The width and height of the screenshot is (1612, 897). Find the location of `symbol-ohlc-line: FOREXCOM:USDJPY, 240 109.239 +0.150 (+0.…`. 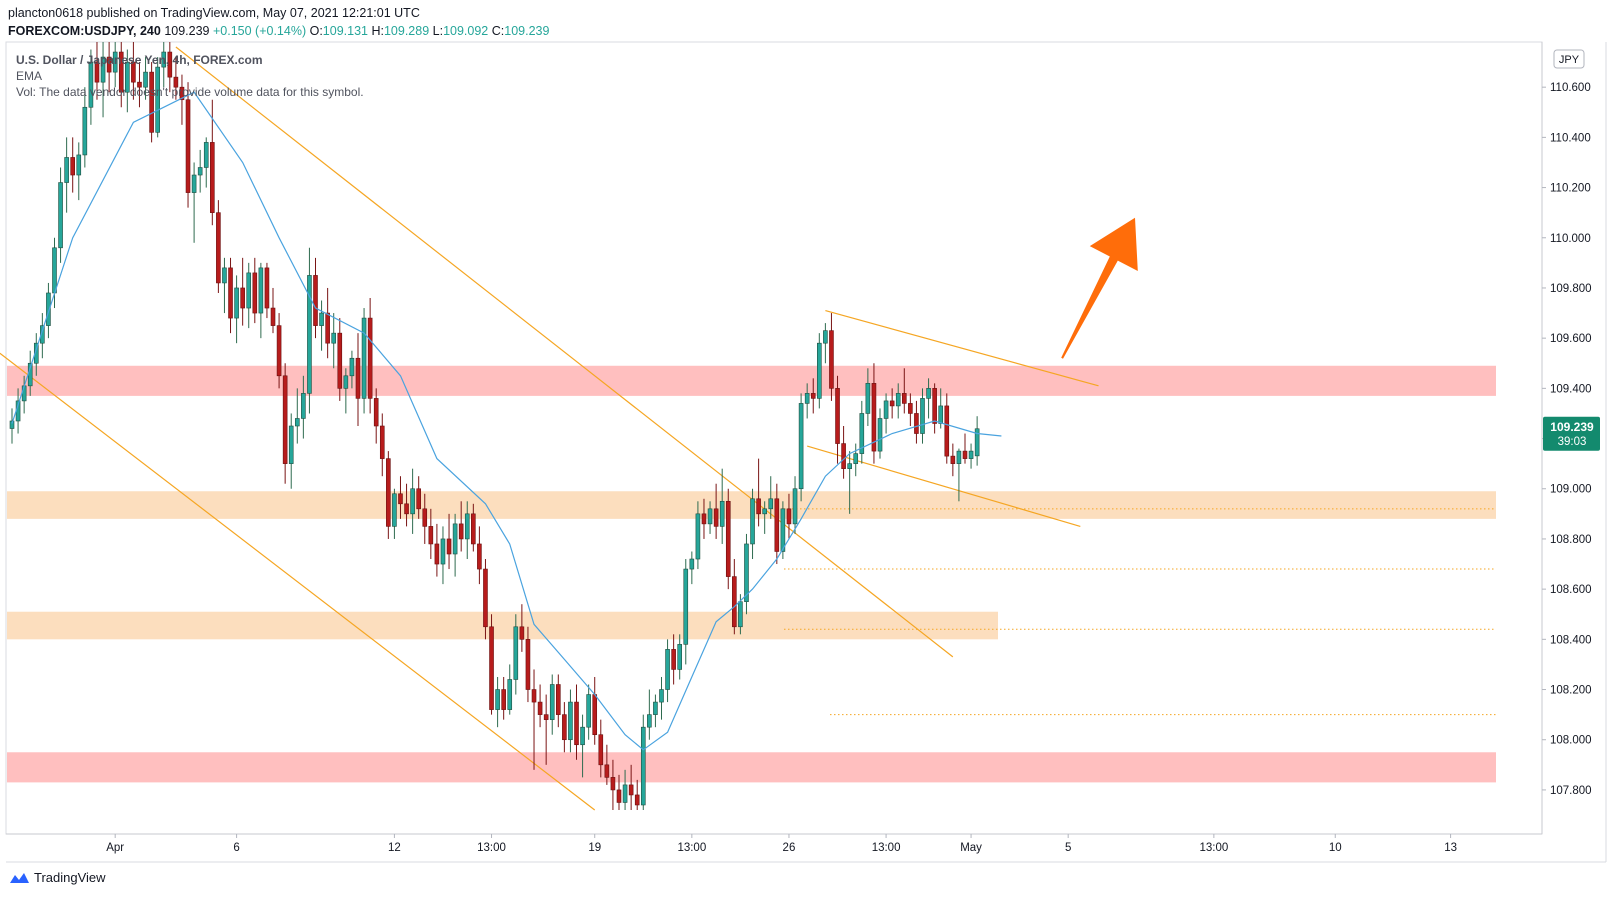

symbol-ohlc-line: FOREXCOM:USDJPY, 240 109.239 +0.150 (+0.… is located at coordinates (278, 31).